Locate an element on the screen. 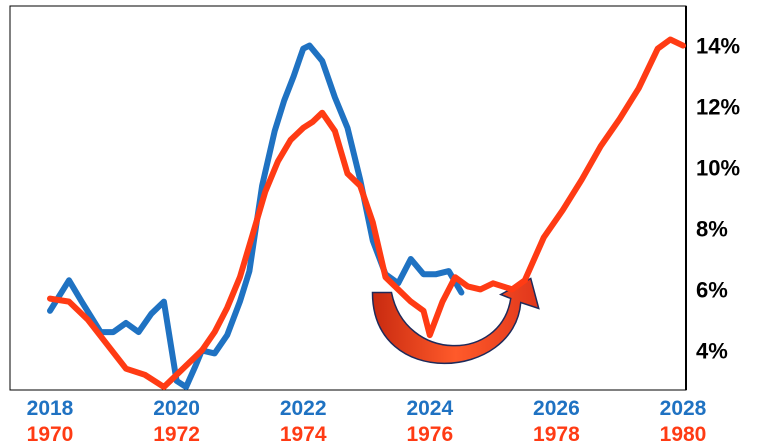  y-tick-label: 12% is located at coordinates (718, 107).